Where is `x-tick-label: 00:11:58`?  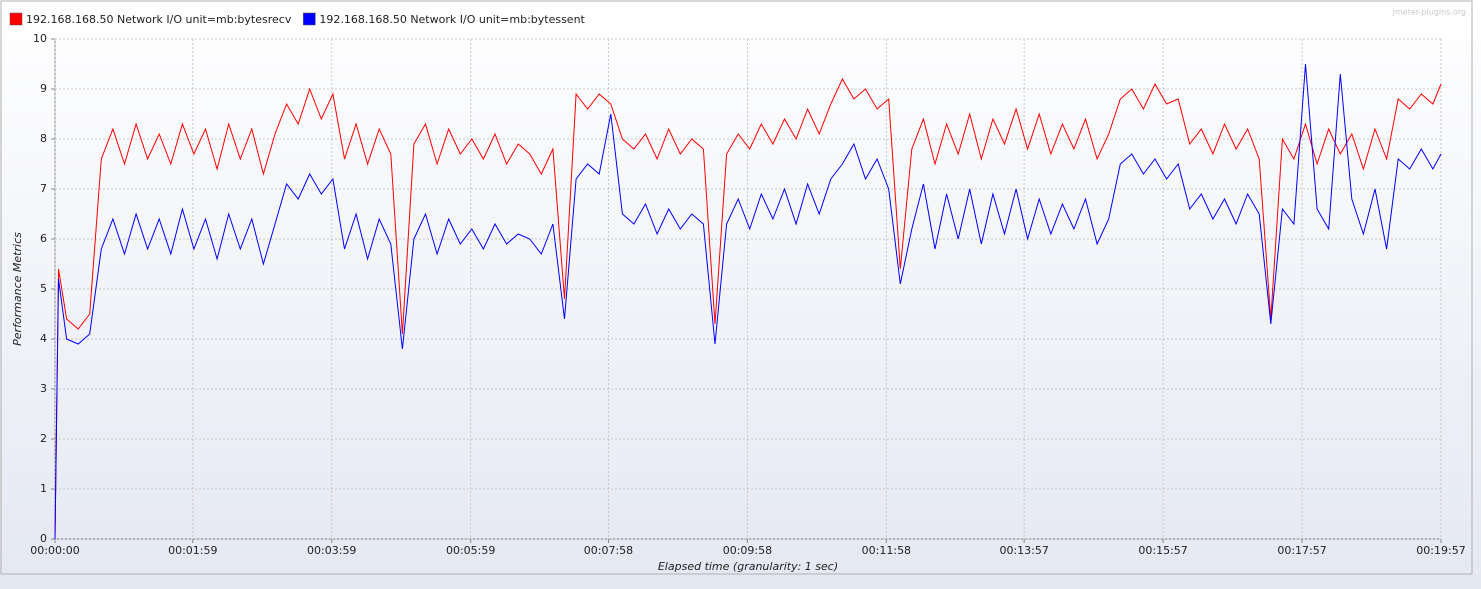
x-tick-label: 00:11:58 is located at coordinates (886, 550).